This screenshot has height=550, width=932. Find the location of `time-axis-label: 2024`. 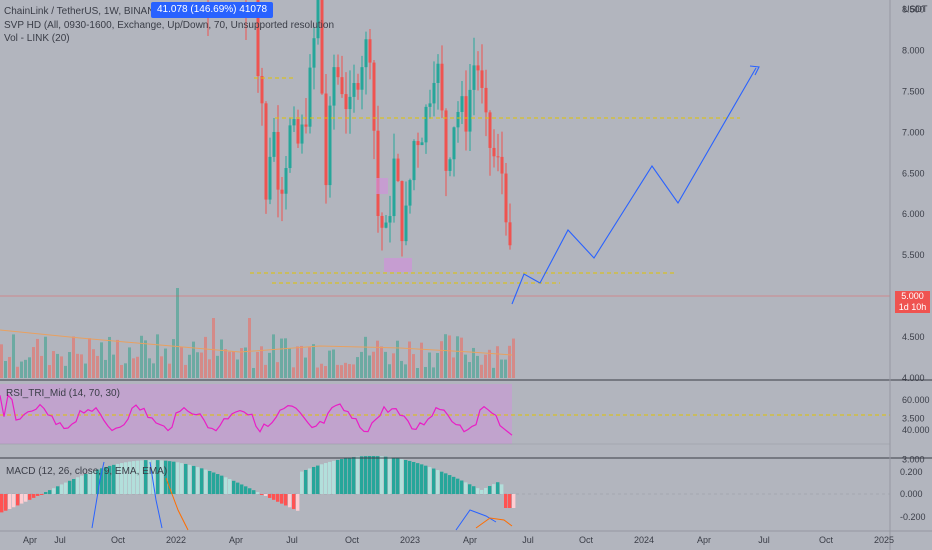

time-axis-label: 2024 is located at coordinates (644, 540).